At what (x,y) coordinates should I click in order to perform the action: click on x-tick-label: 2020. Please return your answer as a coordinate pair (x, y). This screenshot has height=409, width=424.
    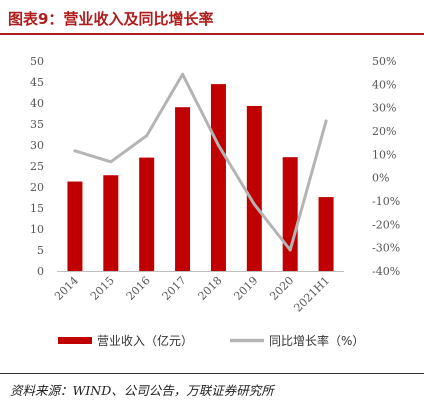
    Looking at the image, I should click on (281, 288).